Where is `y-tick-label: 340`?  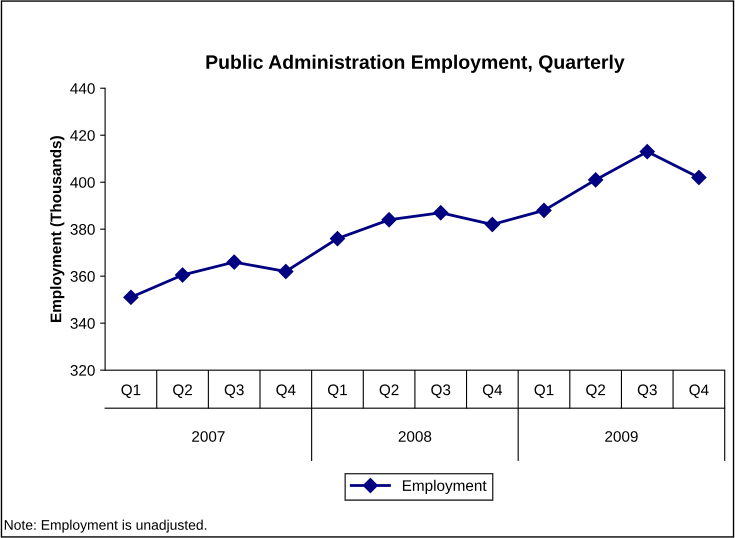
y-tick-label: 340 is located at coordinates (82, 323).